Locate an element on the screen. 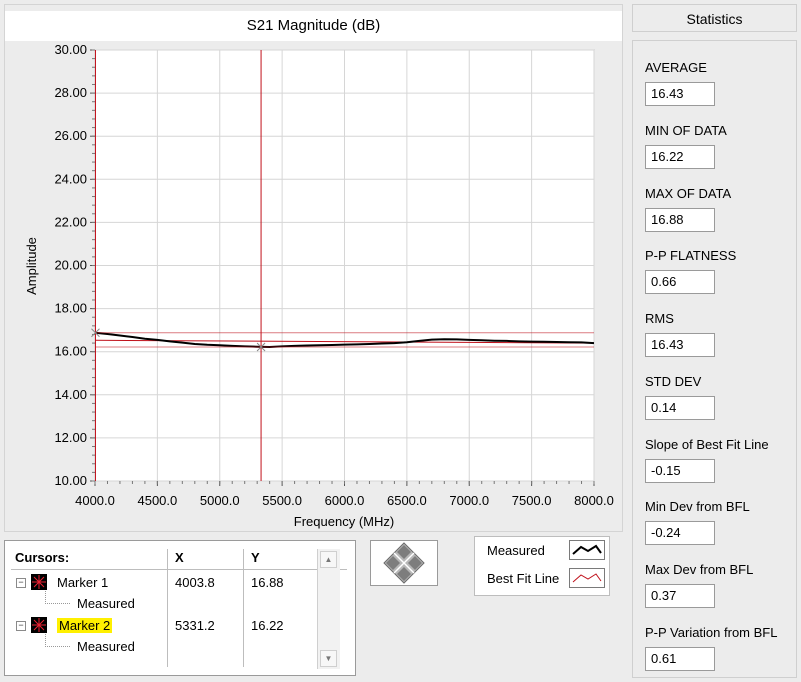 Image resolution: width=801 pixels, height=682 pixels. stat-value-average: 16.43 is located at coordinates (680, 94).